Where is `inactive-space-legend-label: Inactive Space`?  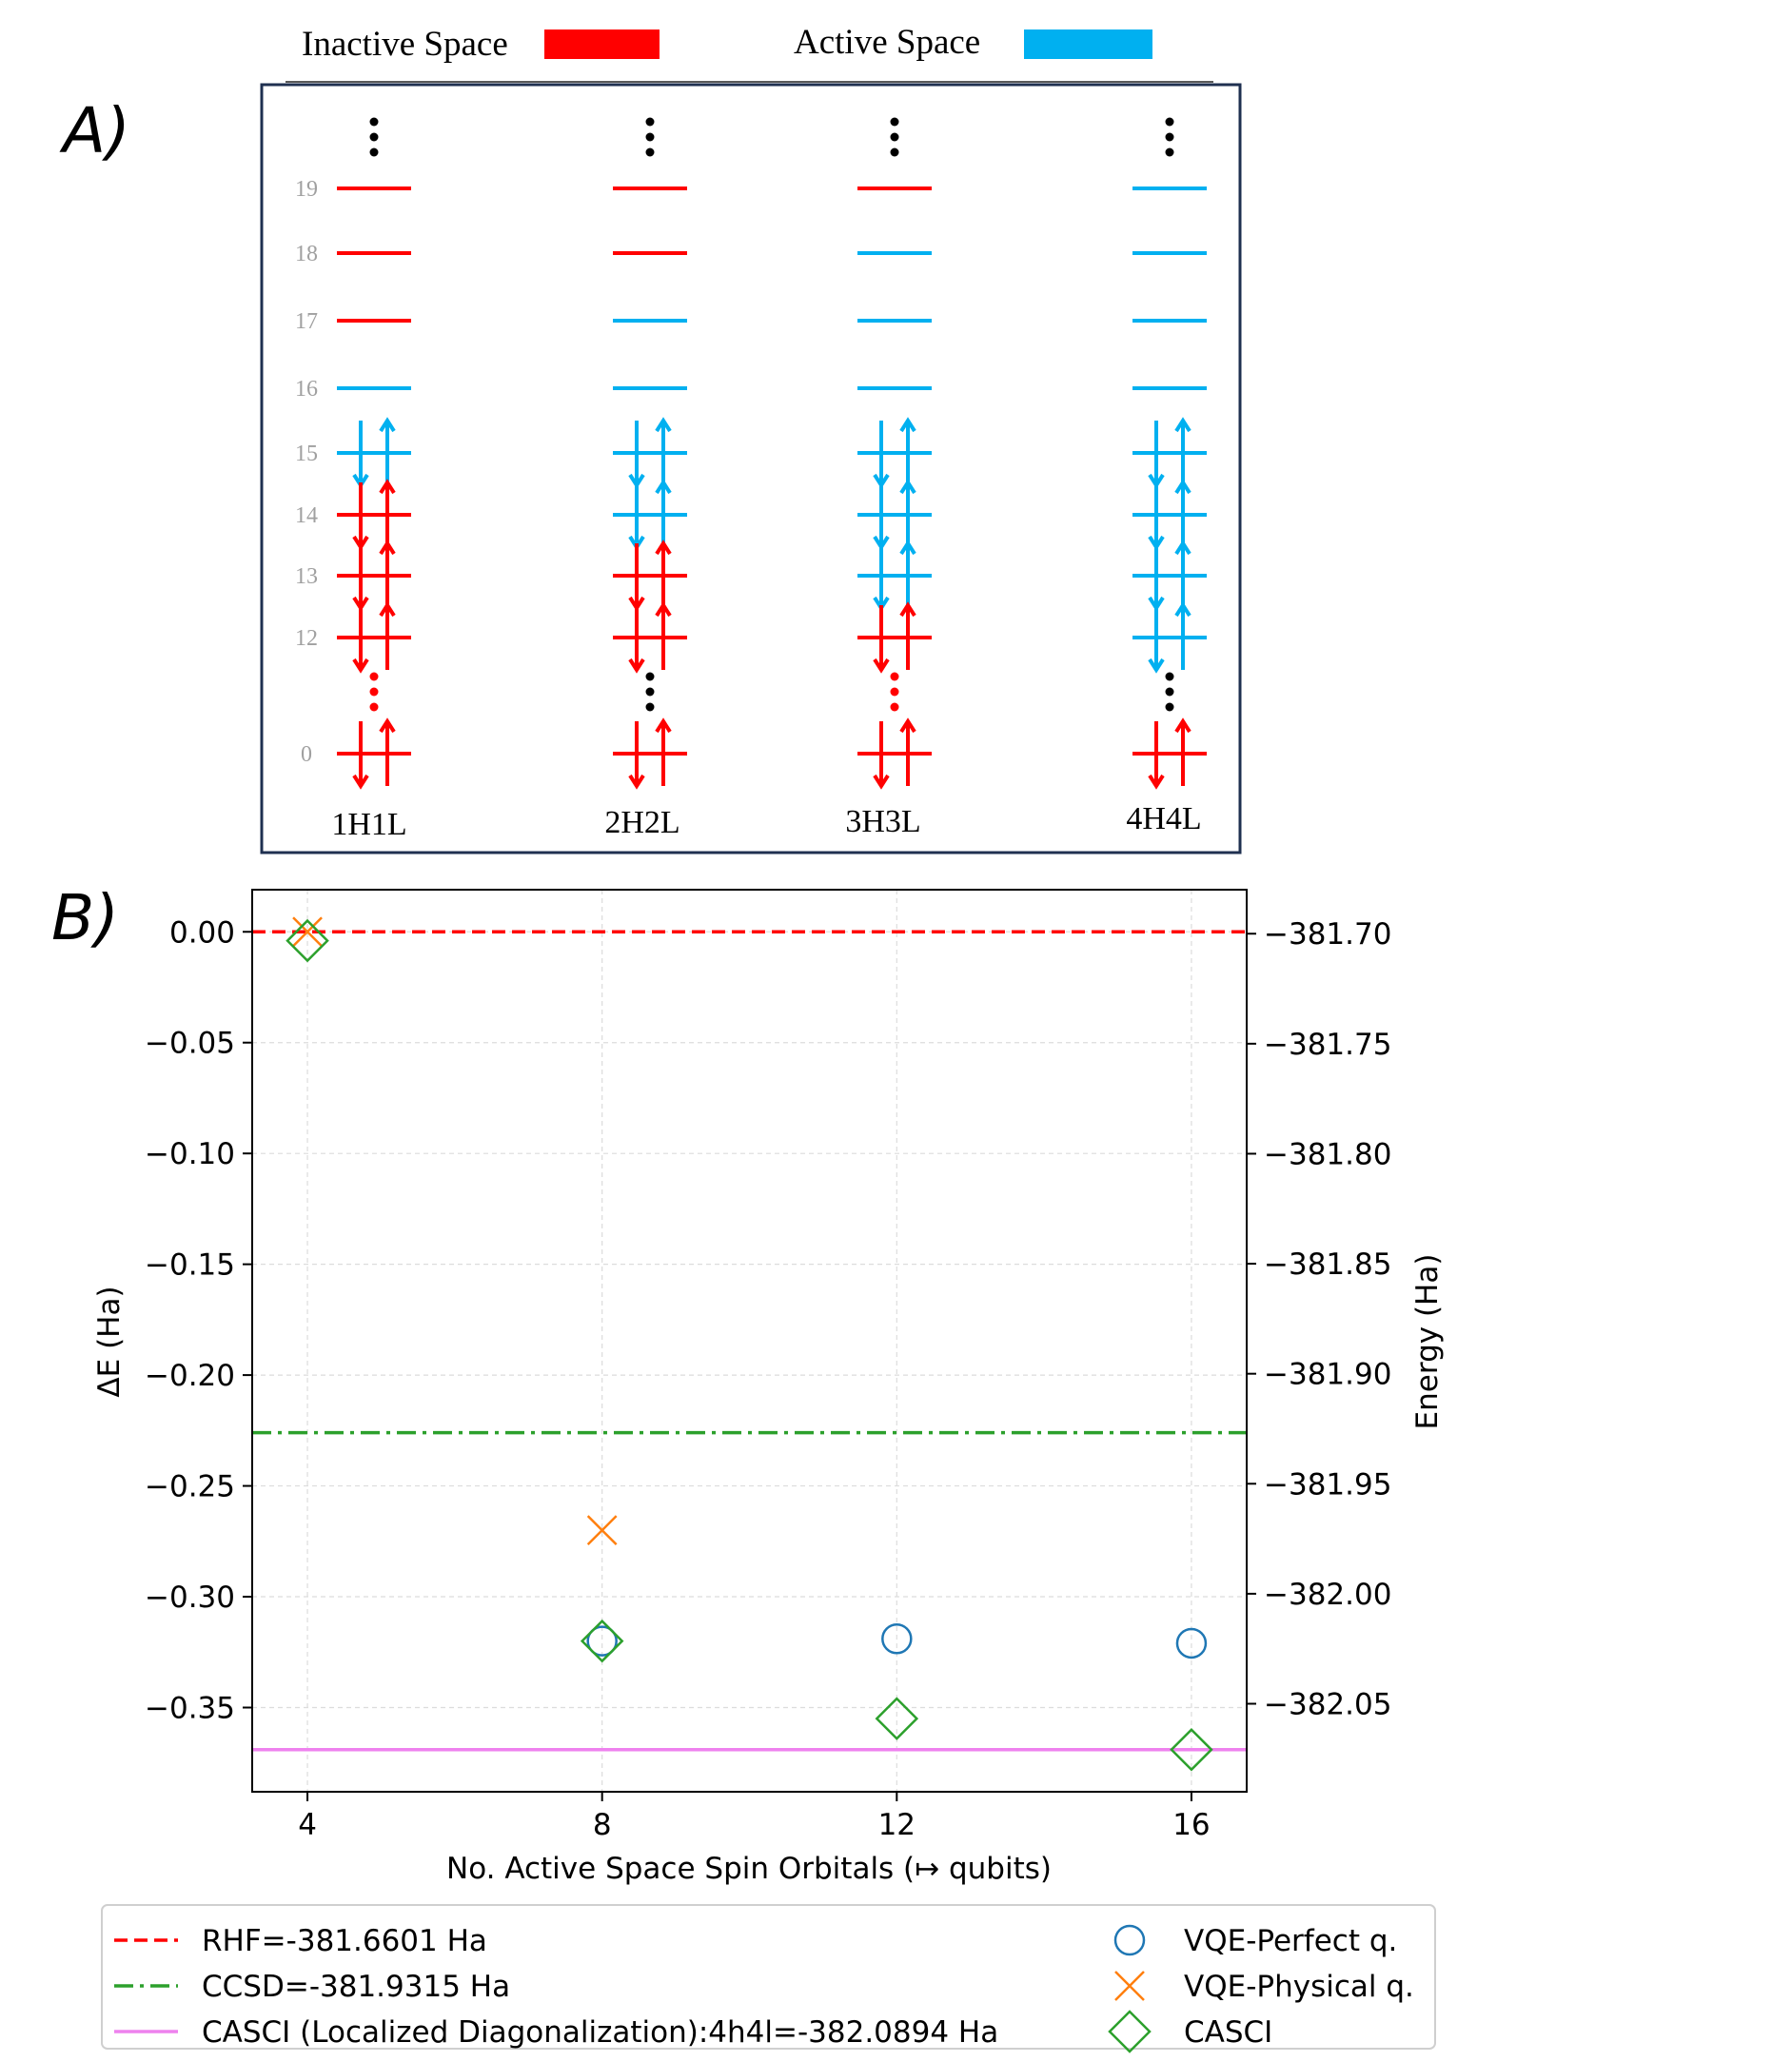
inactive-space-legend-label: Inactive Space is located at coordinates (405, 44).